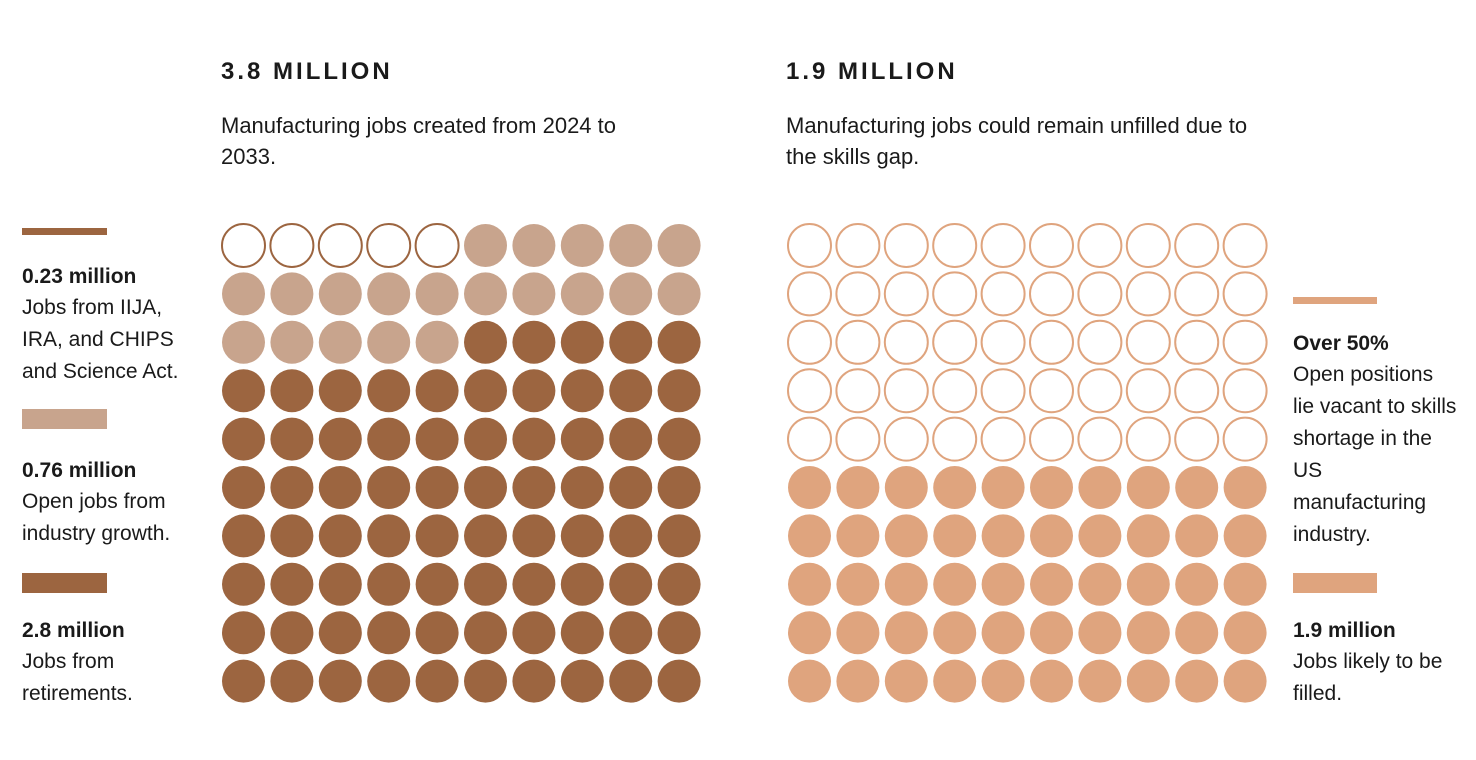 The height and width of the screenshot is (760, 1476). Describe the element at coordinates (1368, 677) in the screenshot. I see `legend-desc: Jobs likely to be filled.` at that location.